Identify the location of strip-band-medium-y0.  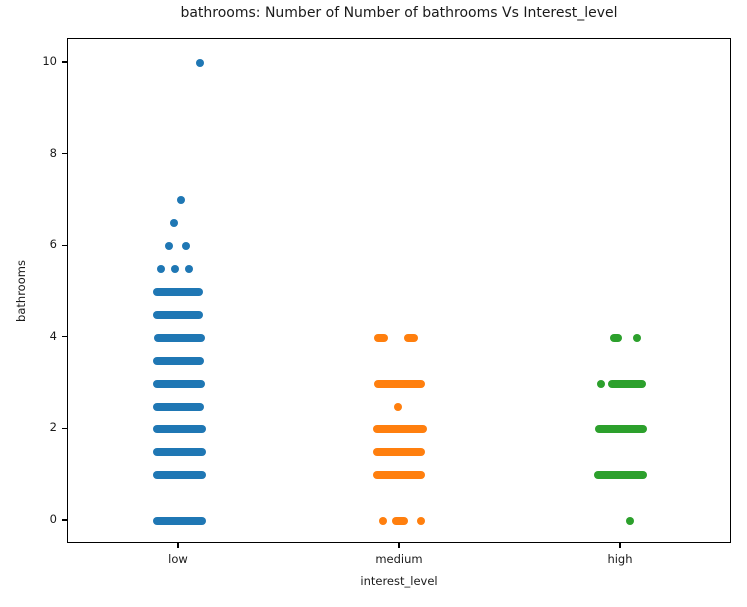
(400, 521).